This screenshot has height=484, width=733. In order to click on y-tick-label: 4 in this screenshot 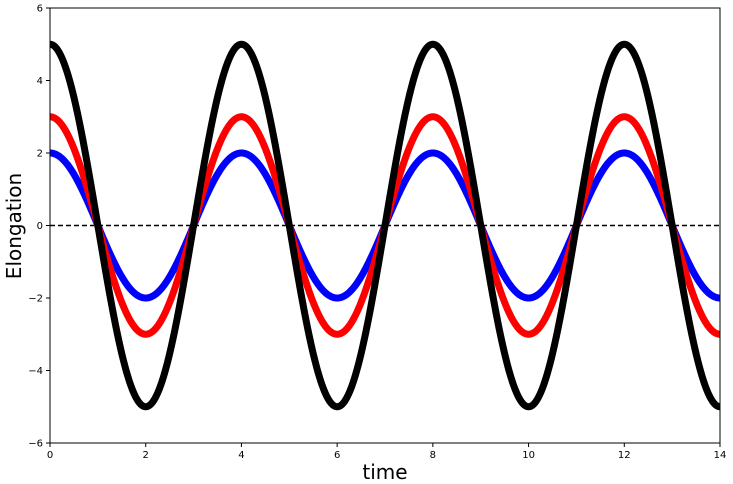, I will do `click(40, 81)`.